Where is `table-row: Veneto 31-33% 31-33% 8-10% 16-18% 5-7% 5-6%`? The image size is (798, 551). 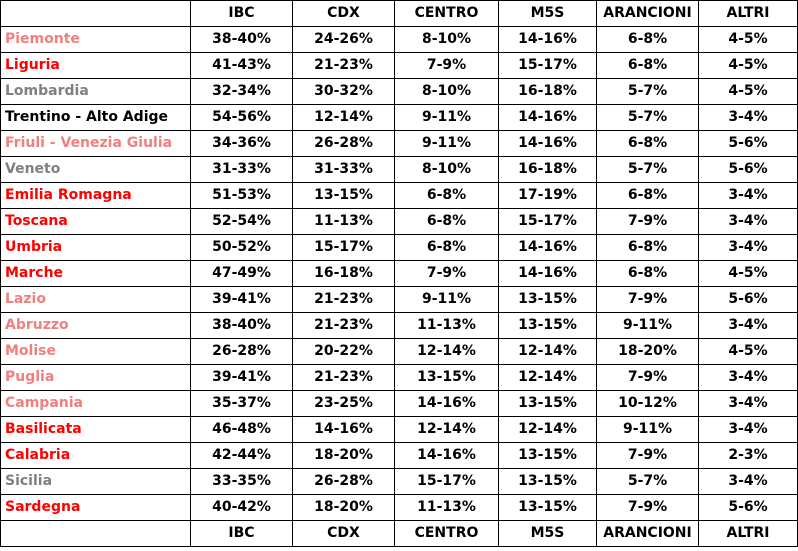
table-row: Veneto 31-33% 31-33% 8-10% 16-18% 5-7% 5-6% is located at coordinates (399, 169).